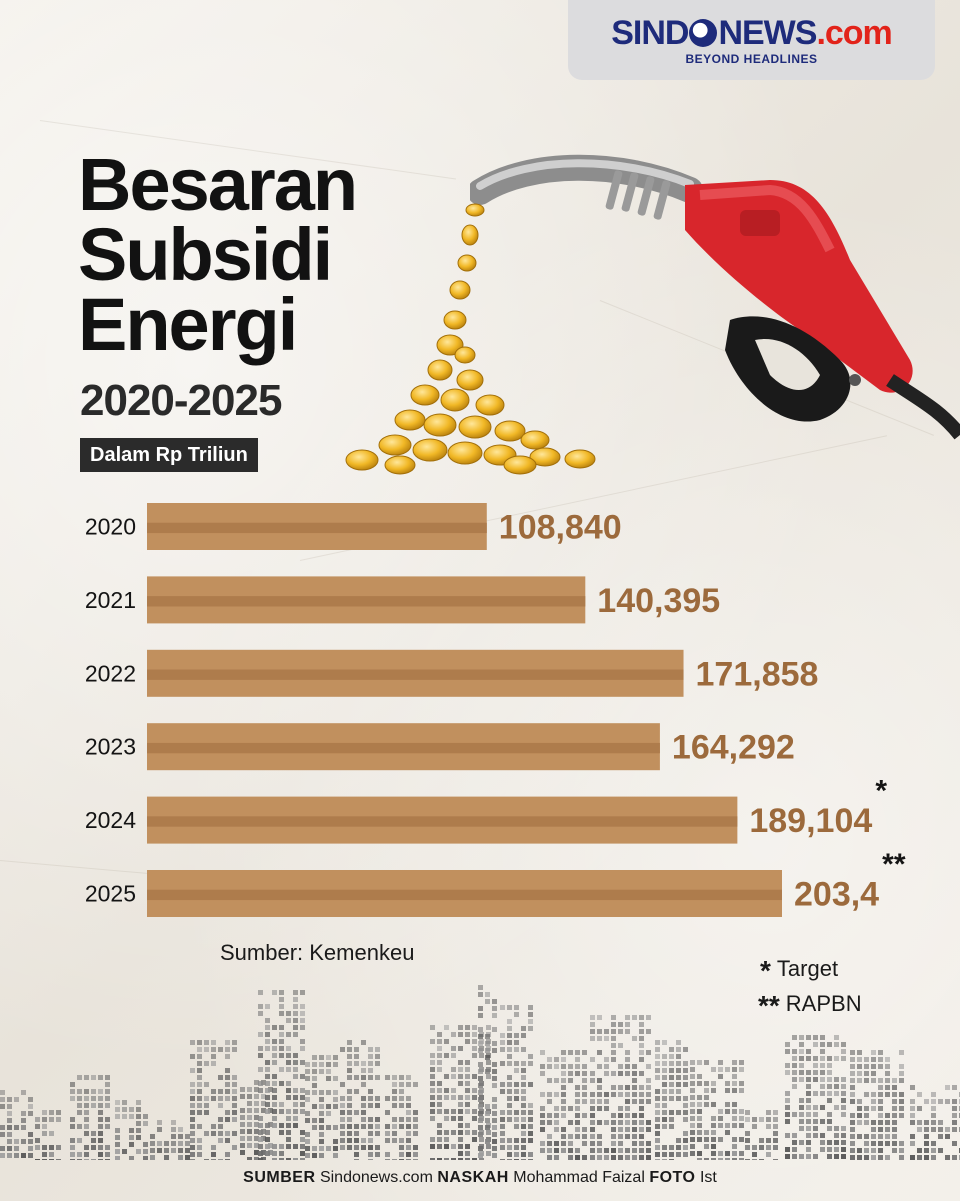 The image size is (960, 1201). What do you see at coordinates (894, 864) in the screenshot?
I see `value-marker: **` at bounding box center [894, 864].